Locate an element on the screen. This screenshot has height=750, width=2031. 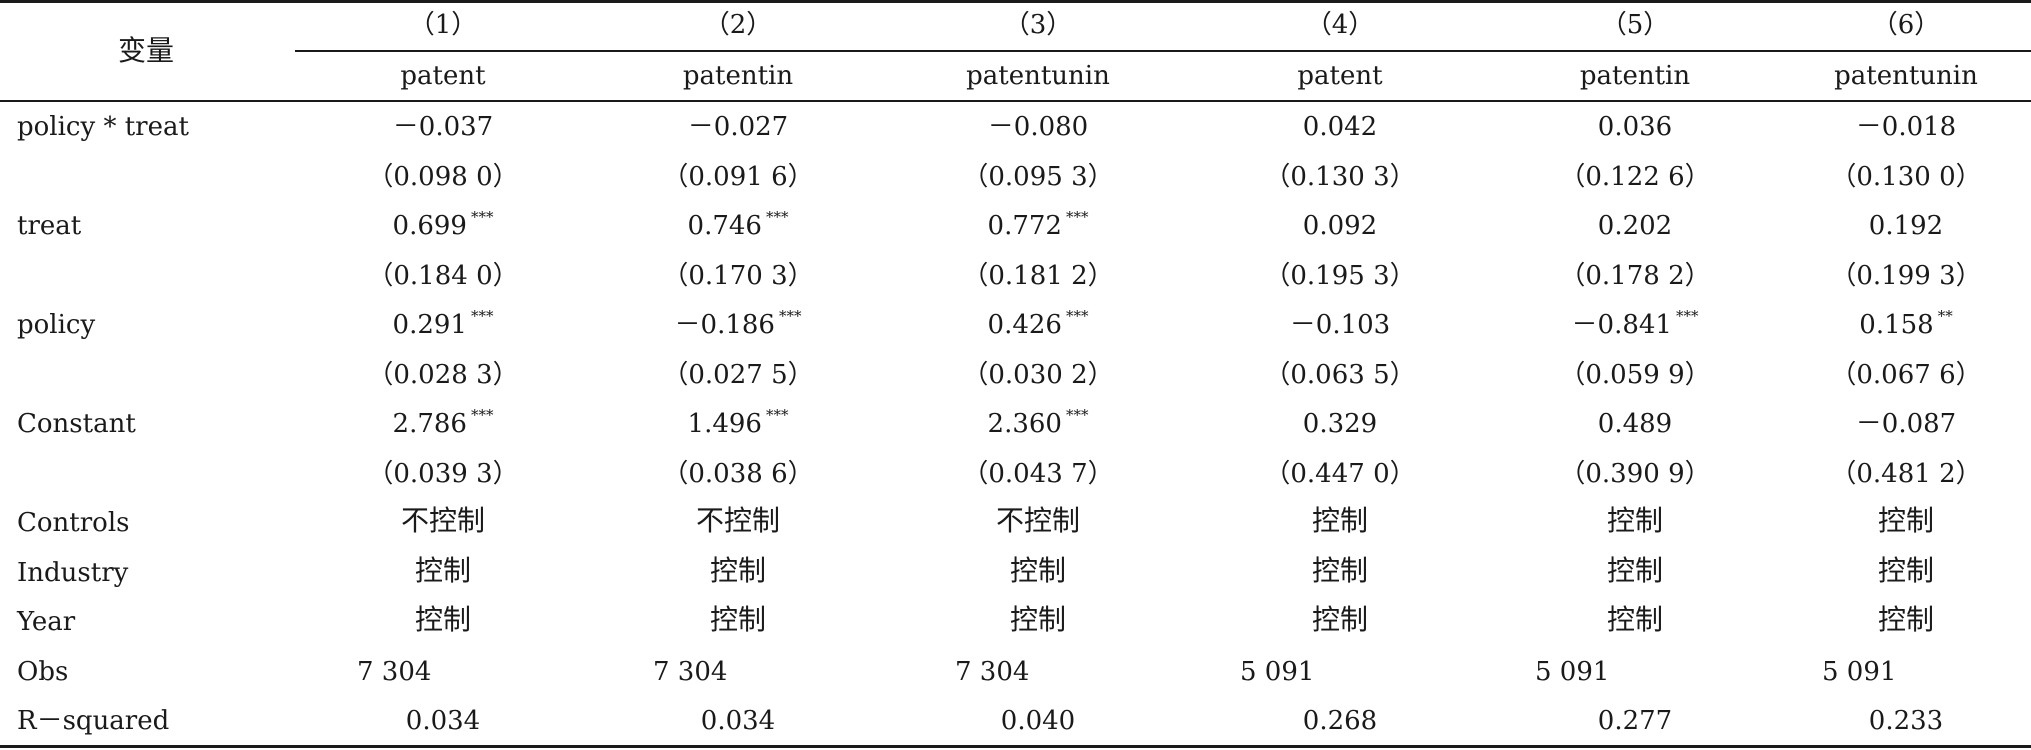
coefficient: 0.772 *** is located at coordinates (1038, 224).